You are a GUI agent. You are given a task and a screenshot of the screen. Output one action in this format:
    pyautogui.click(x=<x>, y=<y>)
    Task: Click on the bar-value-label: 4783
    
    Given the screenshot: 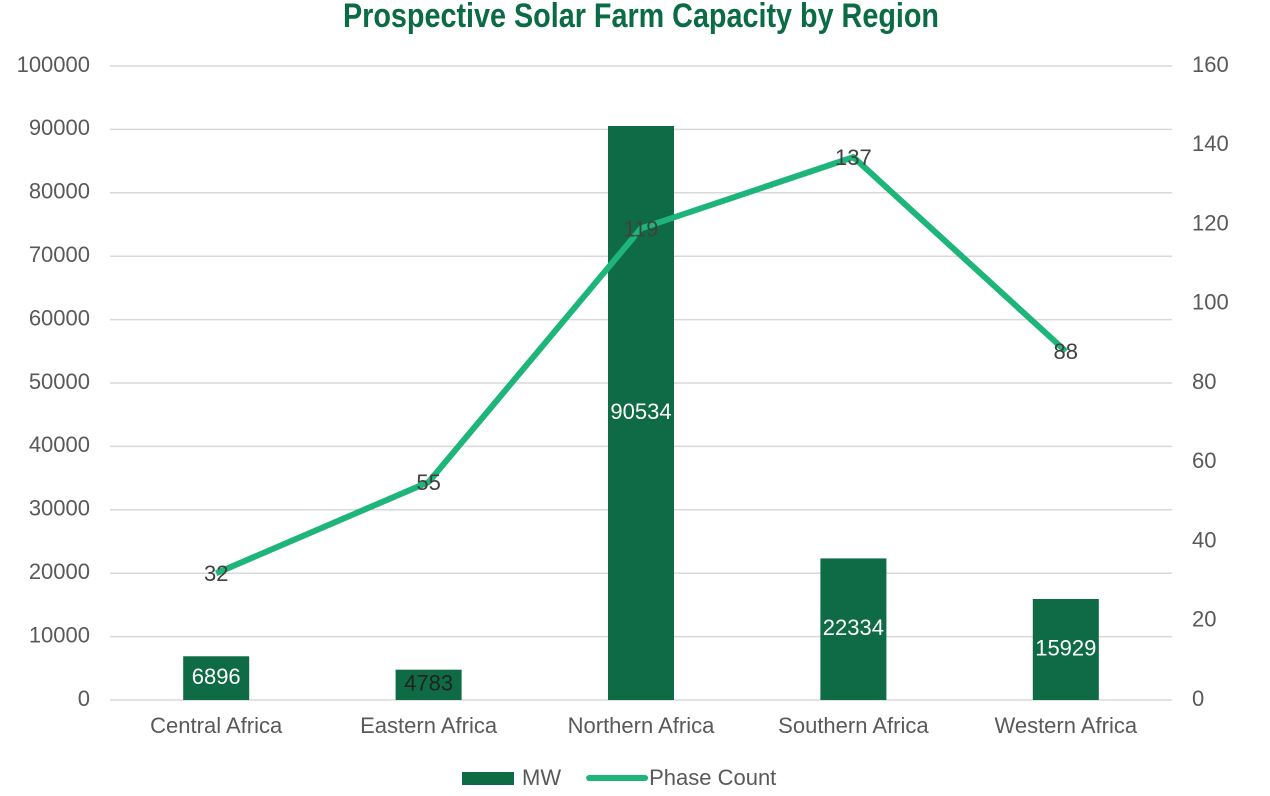 What is the action you would take?
    pyautogui.click(x=428, y=683)
    